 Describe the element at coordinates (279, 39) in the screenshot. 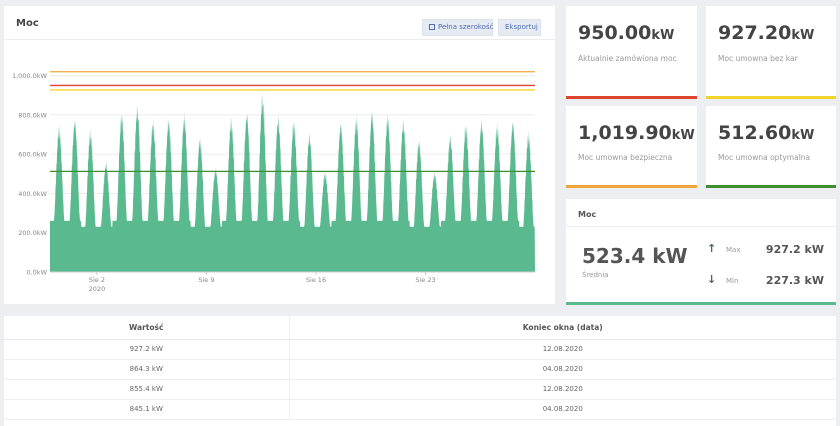

I see `chart-header-divider` at that location.